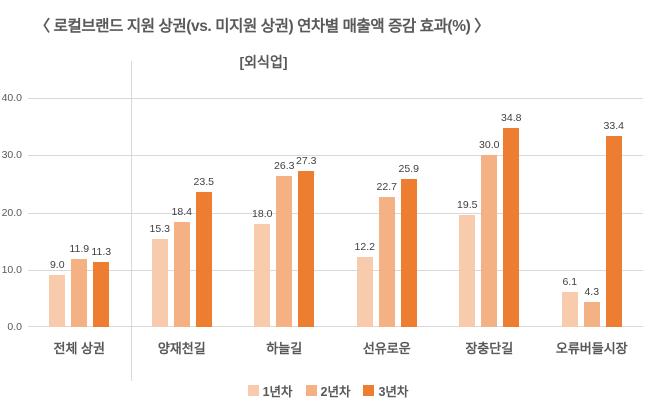 This screenshot has width=649, height=412. Describe the element at coordinates (57, 293) in the screenshot. I see `bar-1년차: 9.0` at that location.